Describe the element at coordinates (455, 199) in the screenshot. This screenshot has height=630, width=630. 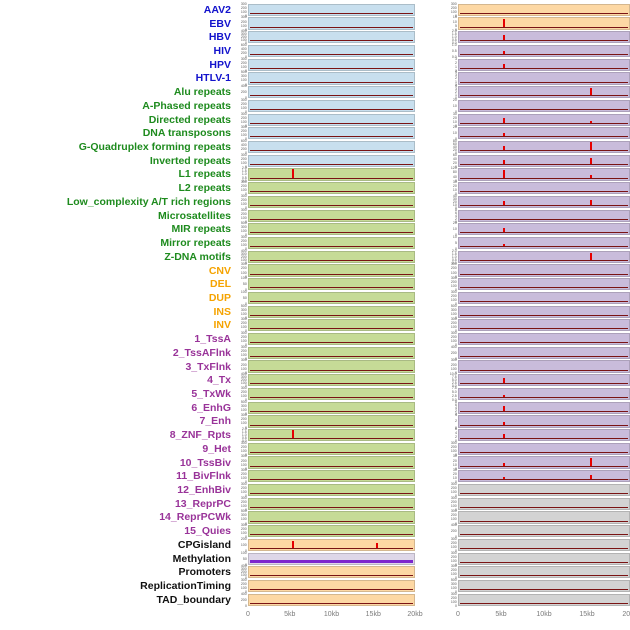
I see `y-tick-label: 30` at that location.